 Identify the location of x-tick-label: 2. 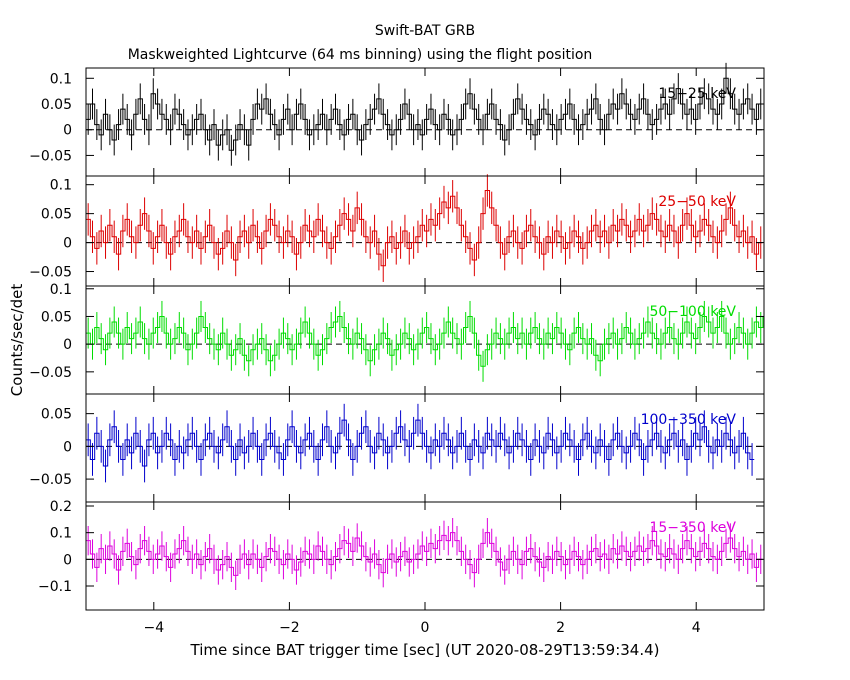
(560, 628).